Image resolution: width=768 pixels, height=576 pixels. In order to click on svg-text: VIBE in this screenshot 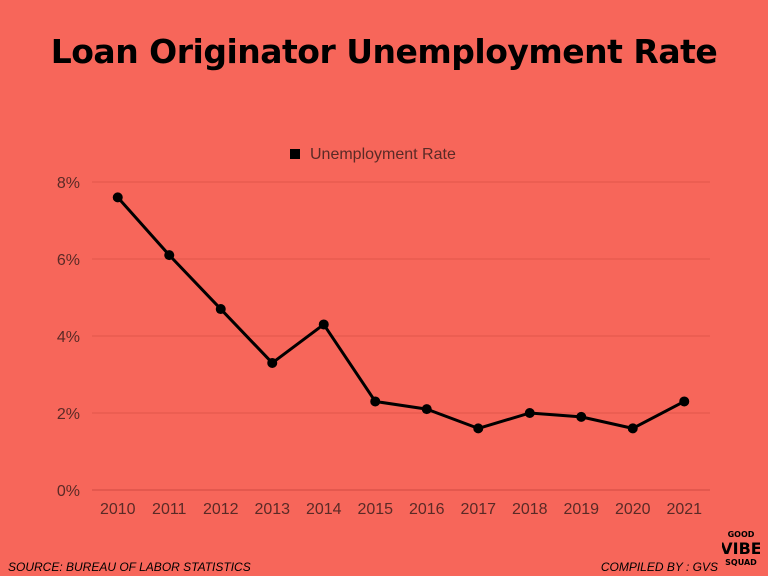, I will do `click(741, 548)`.